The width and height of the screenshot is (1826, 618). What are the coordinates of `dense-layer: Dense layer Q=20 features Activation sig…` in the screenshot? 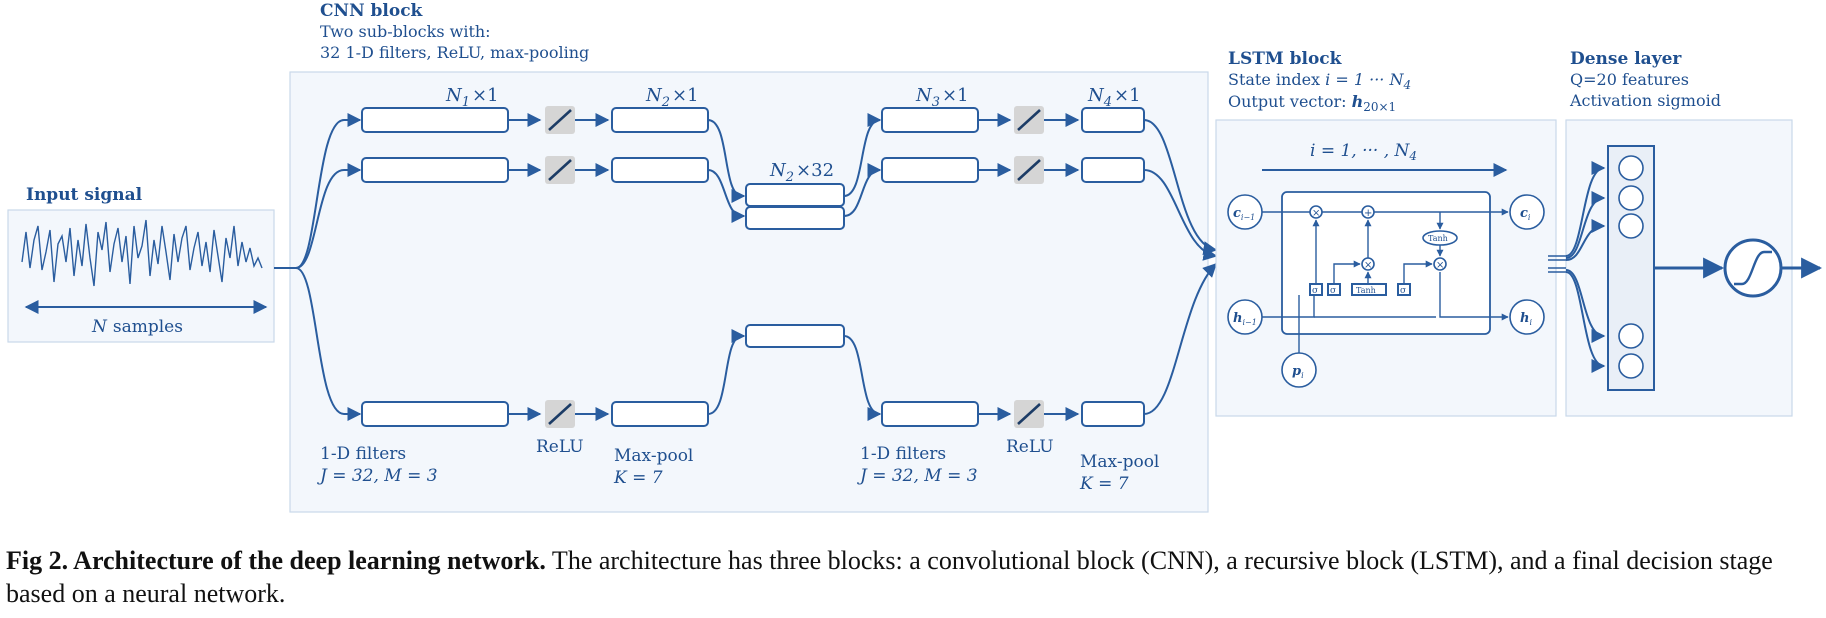 It's located at (1685, 233).